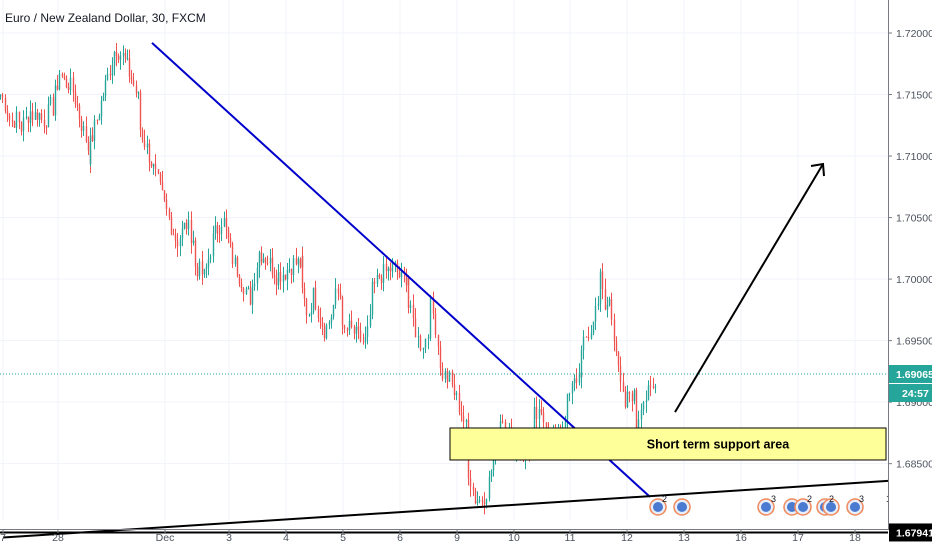 Image resolution: width=932 pixels, height=550 pixels. Describe the element at coordinates (514, 538) in the screenshot. I see `x-tick-label: 10` at that location.